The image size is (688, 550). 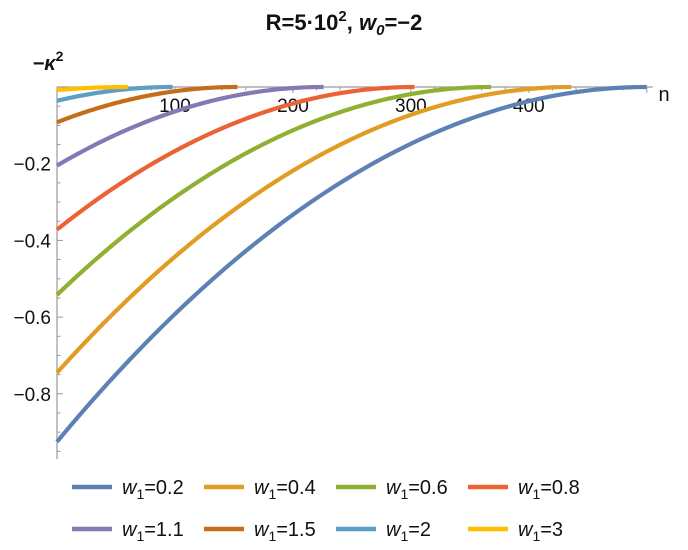 I want to click on legend-label-value: =3, so click(x=551, y=530).